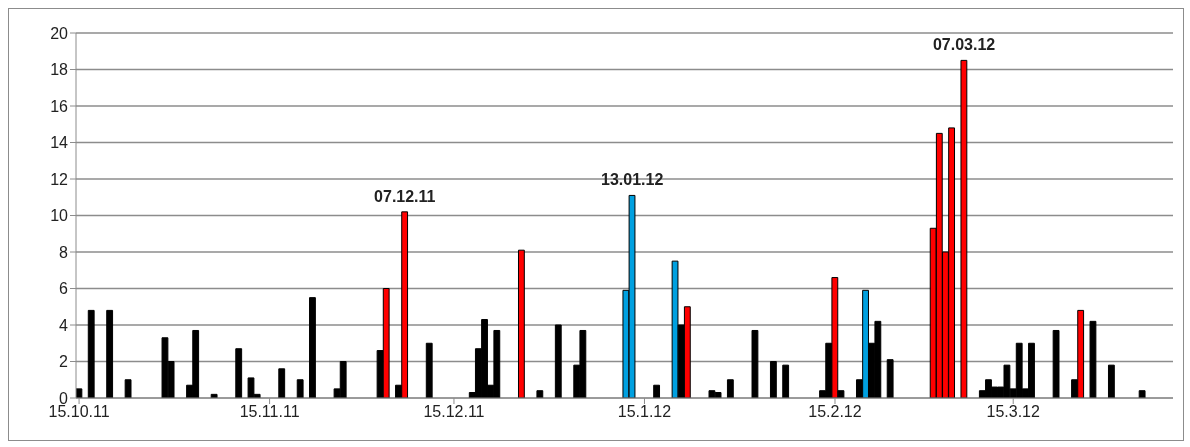 Image resolution: width=1190 pixels, height=447 pixels. I want to click on x-tick-label: 15.1.12, so click(644, 412).